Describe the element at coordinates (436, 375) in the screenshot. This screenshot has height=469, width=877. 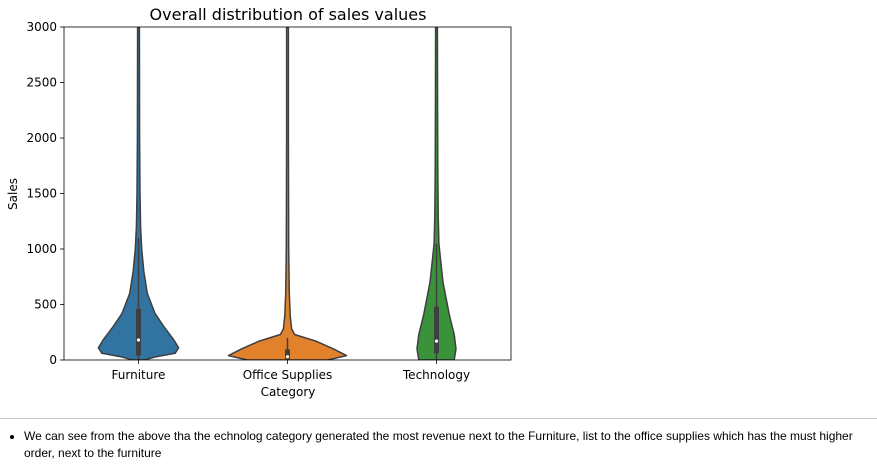
I see `x-tick-label: Technology` at that location.